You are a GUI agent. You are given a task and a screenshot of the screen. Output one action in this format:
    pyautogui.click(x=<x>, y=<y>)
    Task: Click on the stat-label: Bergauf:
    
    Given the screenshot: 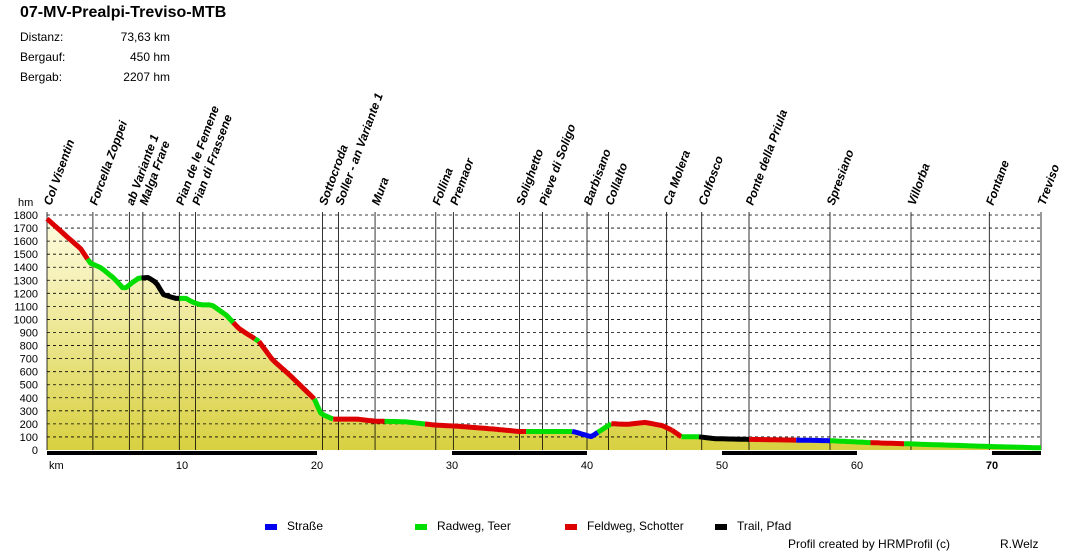 What is the action you would take?
    pyautogui.click(x=43, y=57)
    